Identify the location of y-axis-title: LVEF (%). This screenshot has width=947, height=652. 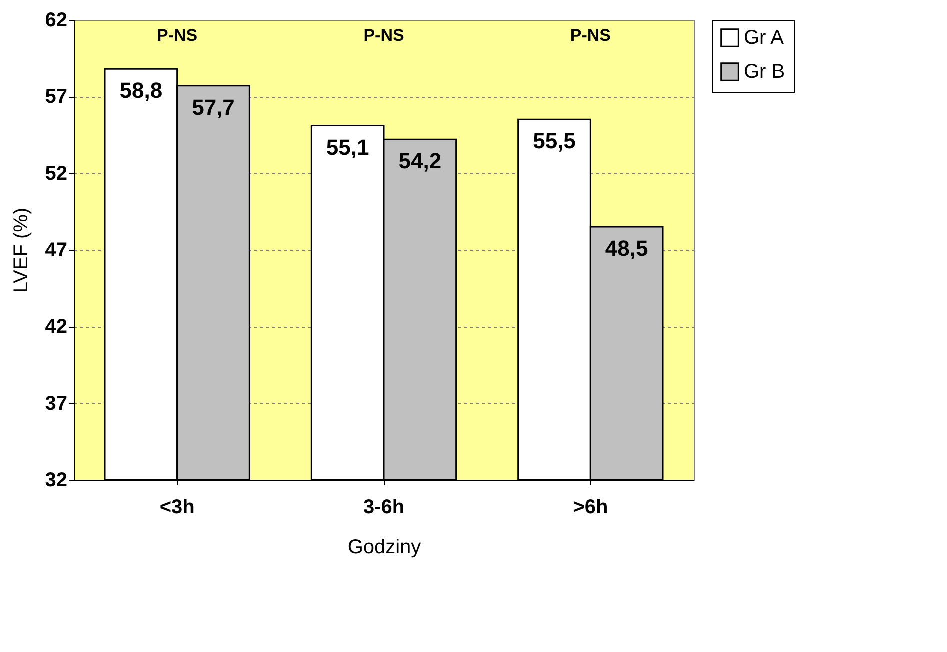
(21, 251).